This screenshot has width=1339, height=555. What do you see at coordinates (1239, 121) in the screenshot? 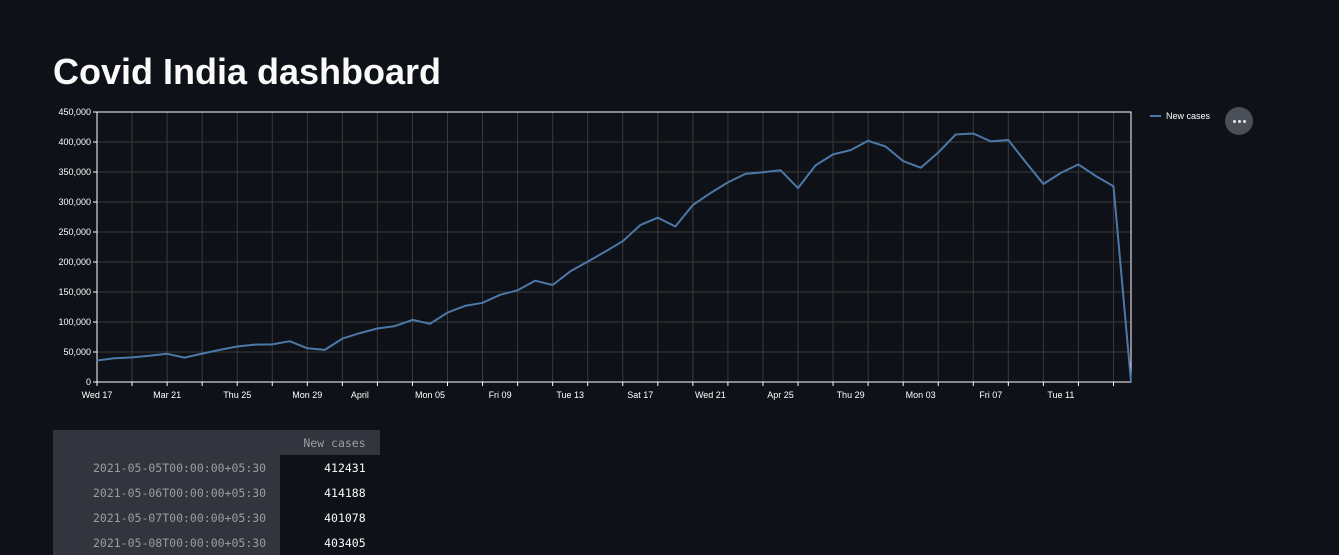
I see `ellipsis-icon` at bounding box center [1239, 121].